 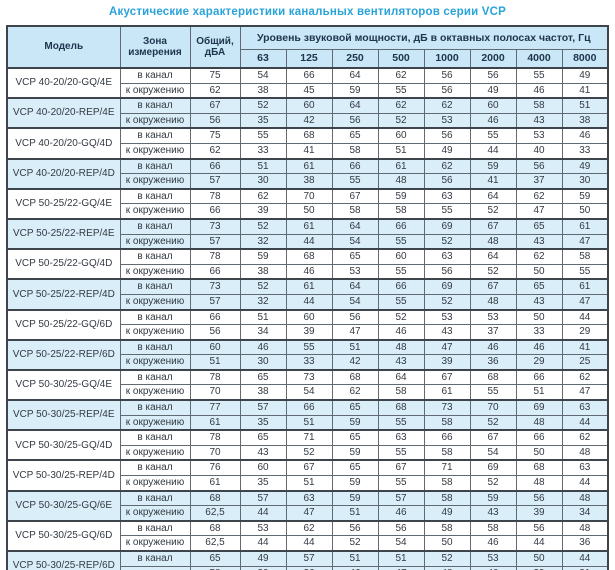 I want to click on band-value-cell: 36, so click(x=585, y=543).